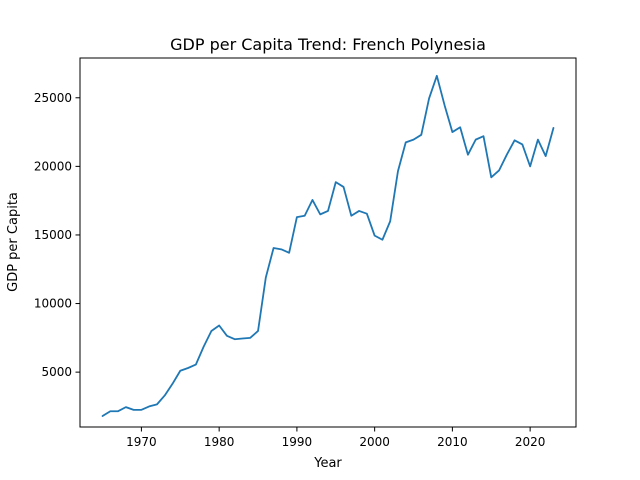  What do you see at coordinates (53, 166) in the screenshot?
I see `y-tick-label: 20000` at bounding box center [53, 166].